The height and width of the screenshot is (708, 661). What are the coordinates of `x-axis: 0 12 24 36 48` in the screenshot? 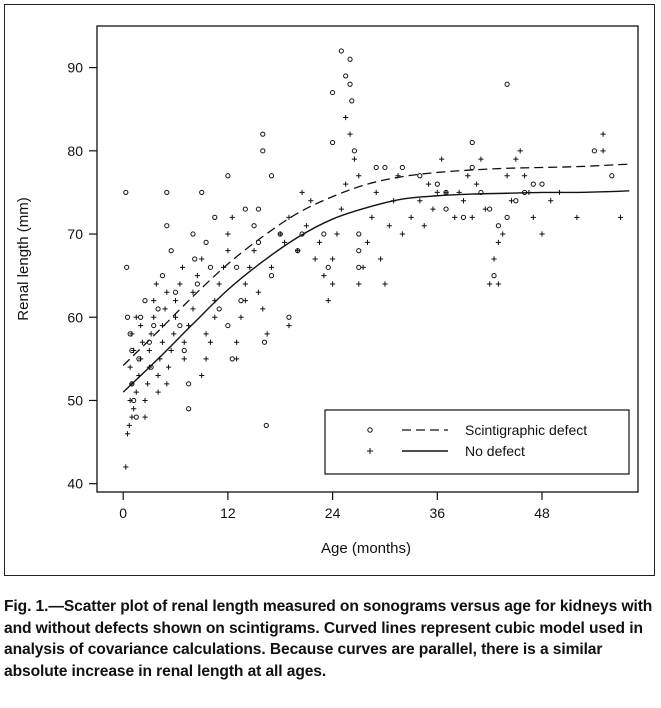 It's located at (334, 506).